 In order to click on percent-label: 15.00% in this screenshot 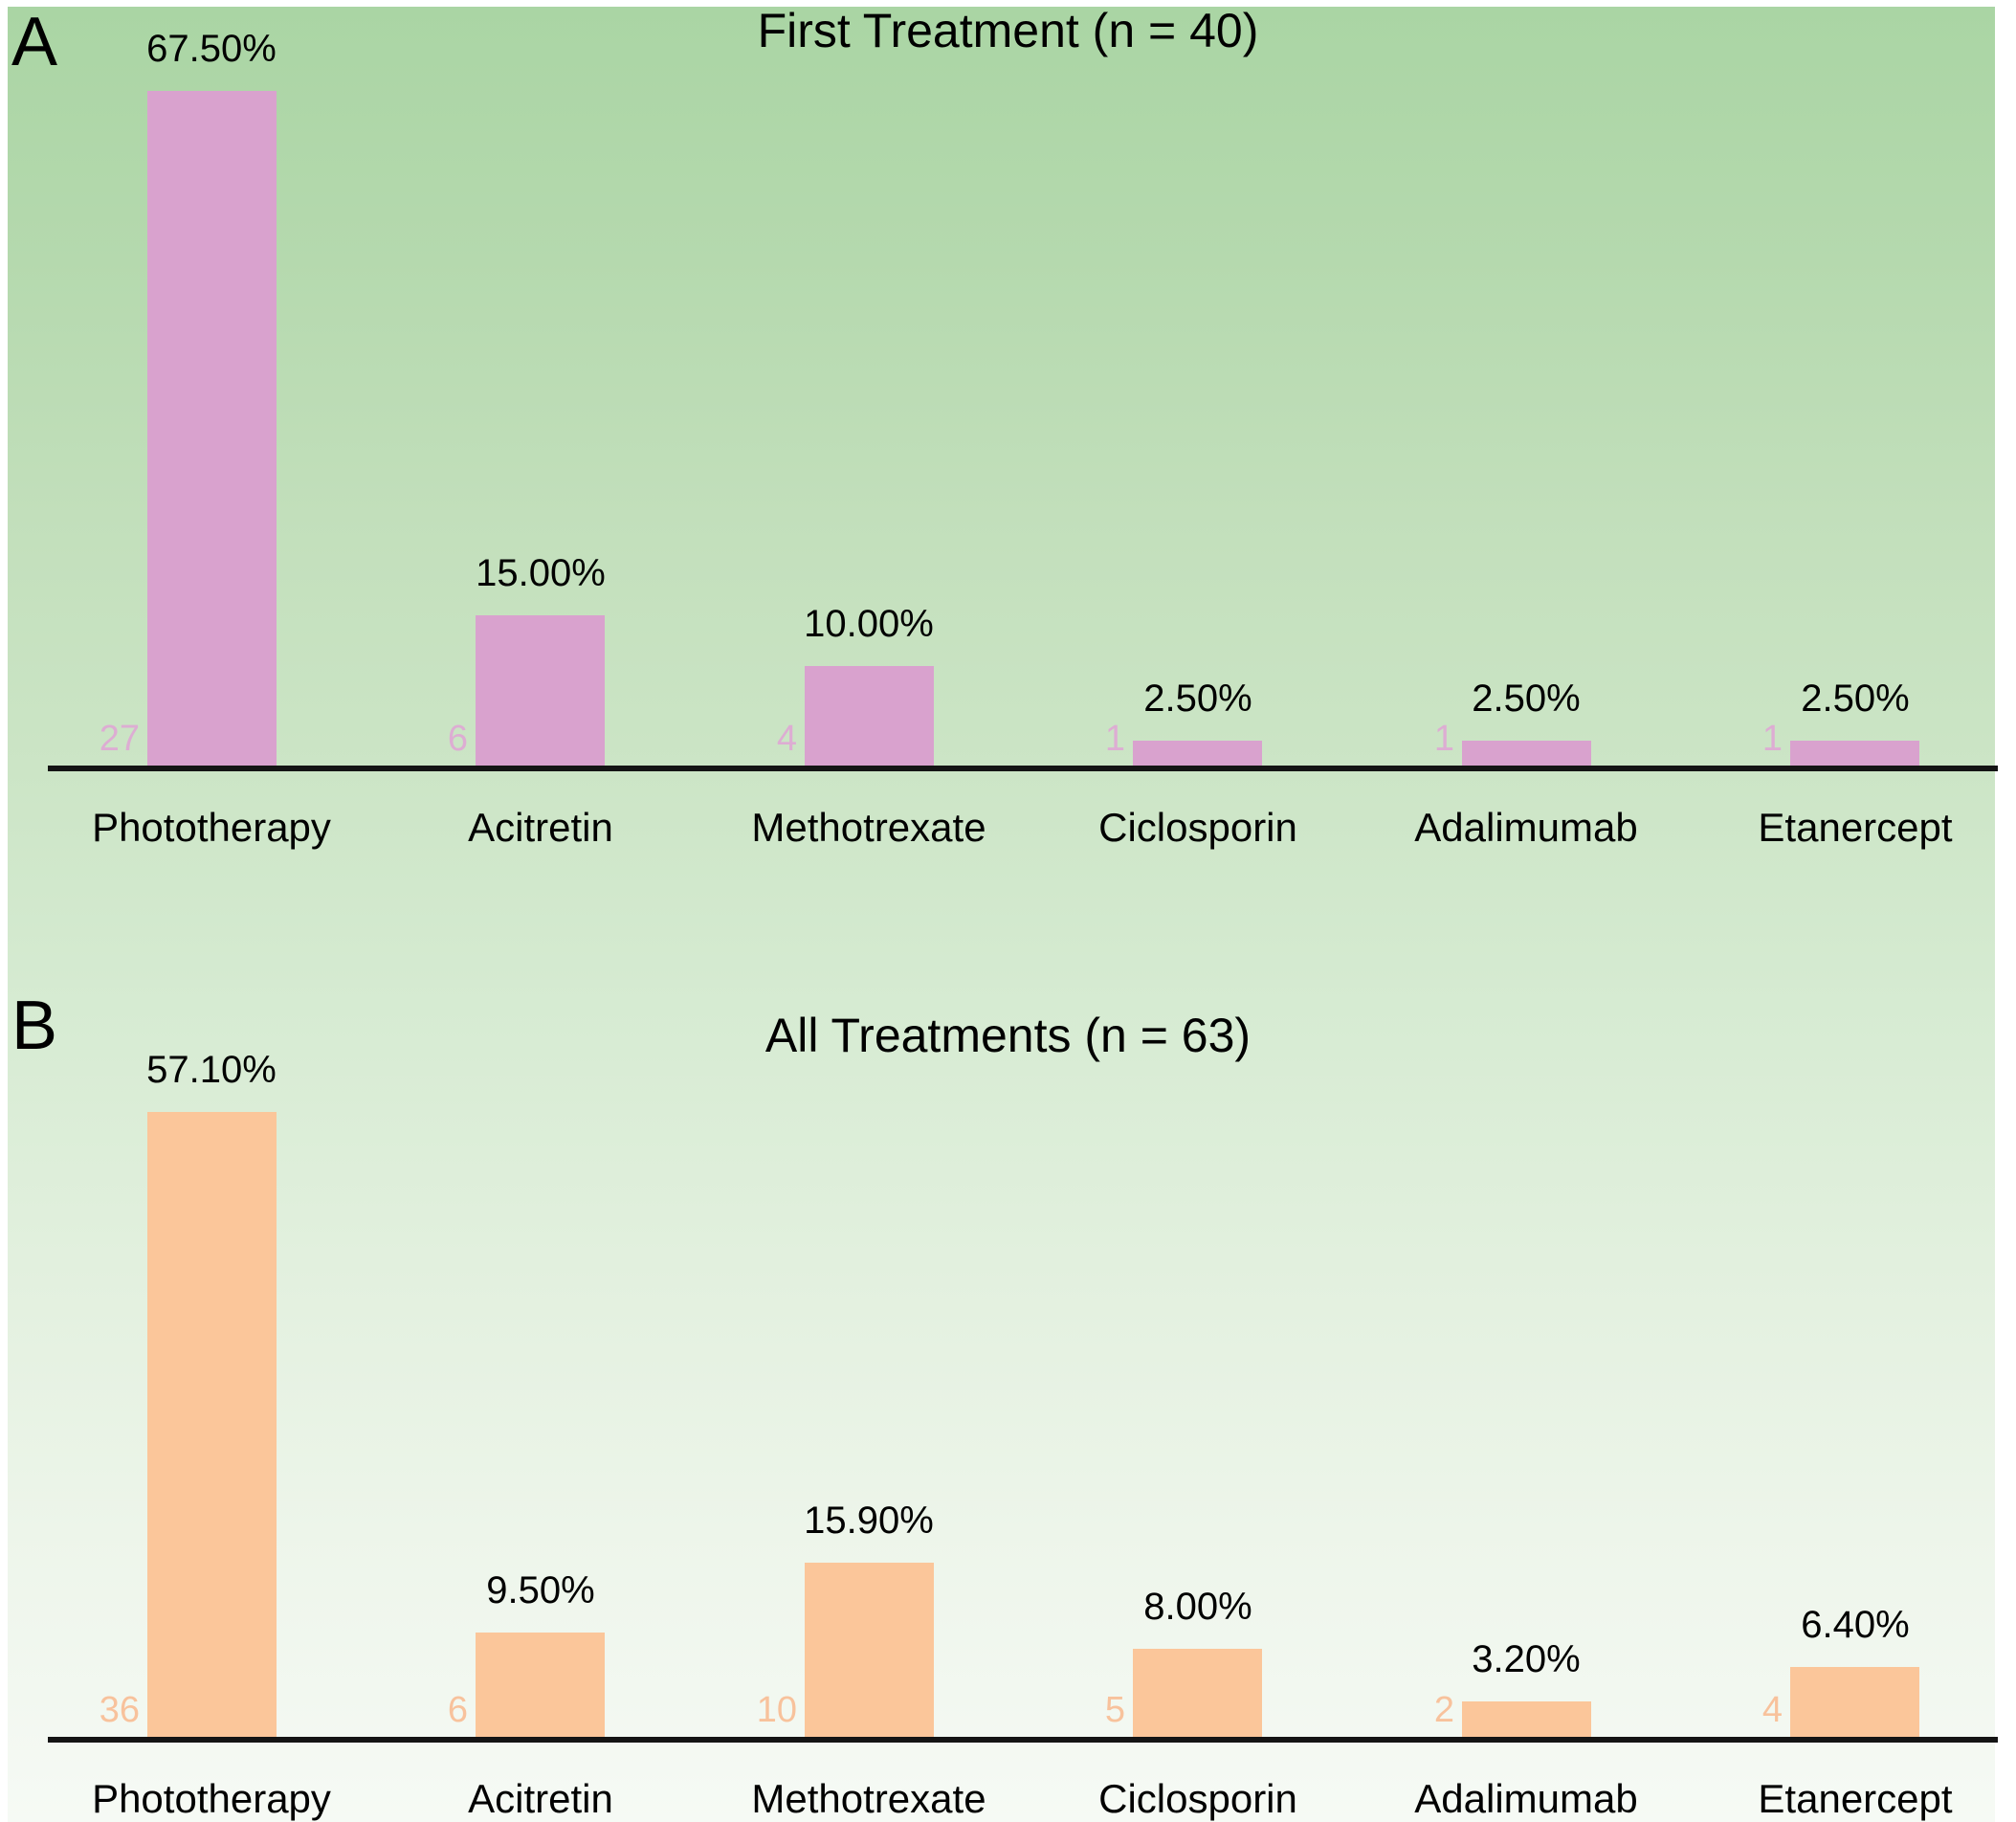, I will do `click(541, 573)`.